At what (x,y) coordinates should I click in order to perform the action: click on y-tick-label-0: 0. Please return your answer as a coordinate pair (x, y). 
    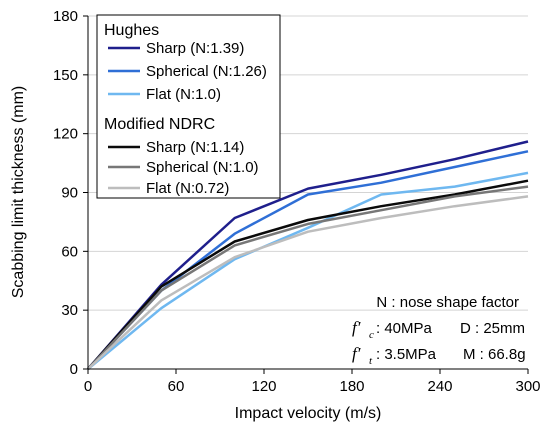
    Looking at the image, I should click on (74, 369).